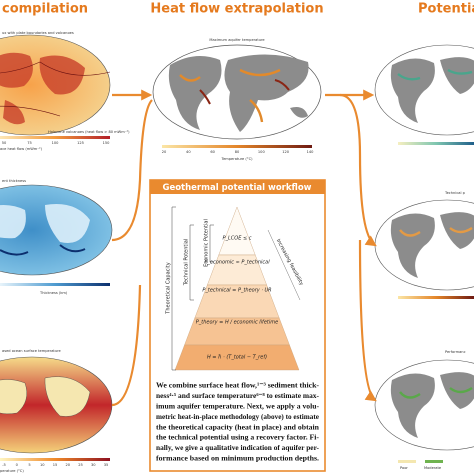 The width and height of the screenshot is (474, 474). Describe the element at coordinates (169, 288) in the screenshot. I see `side-theoretical: Theoretical Capacity` at that location.